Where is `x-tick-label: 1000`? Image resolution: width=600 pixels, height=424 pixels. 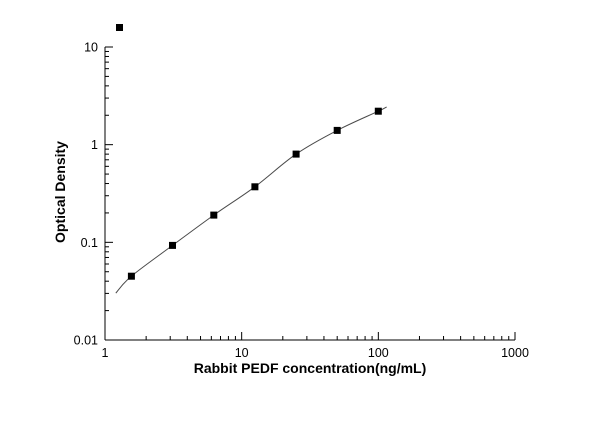 x-tick-label: 1000 is located at coordinates (515, 353).